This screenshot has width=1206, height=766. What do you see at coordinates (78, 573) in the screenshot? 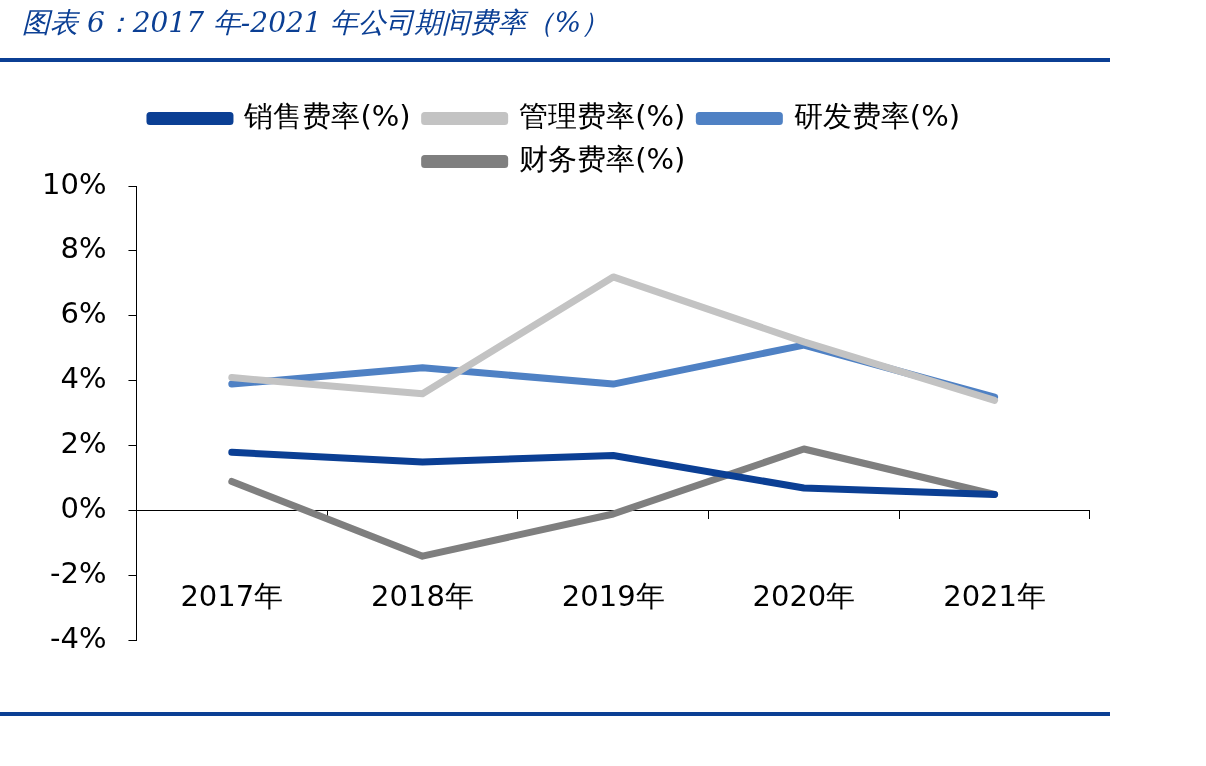
I see `y-tick-label: -2%` at bounding box center [78, 573].